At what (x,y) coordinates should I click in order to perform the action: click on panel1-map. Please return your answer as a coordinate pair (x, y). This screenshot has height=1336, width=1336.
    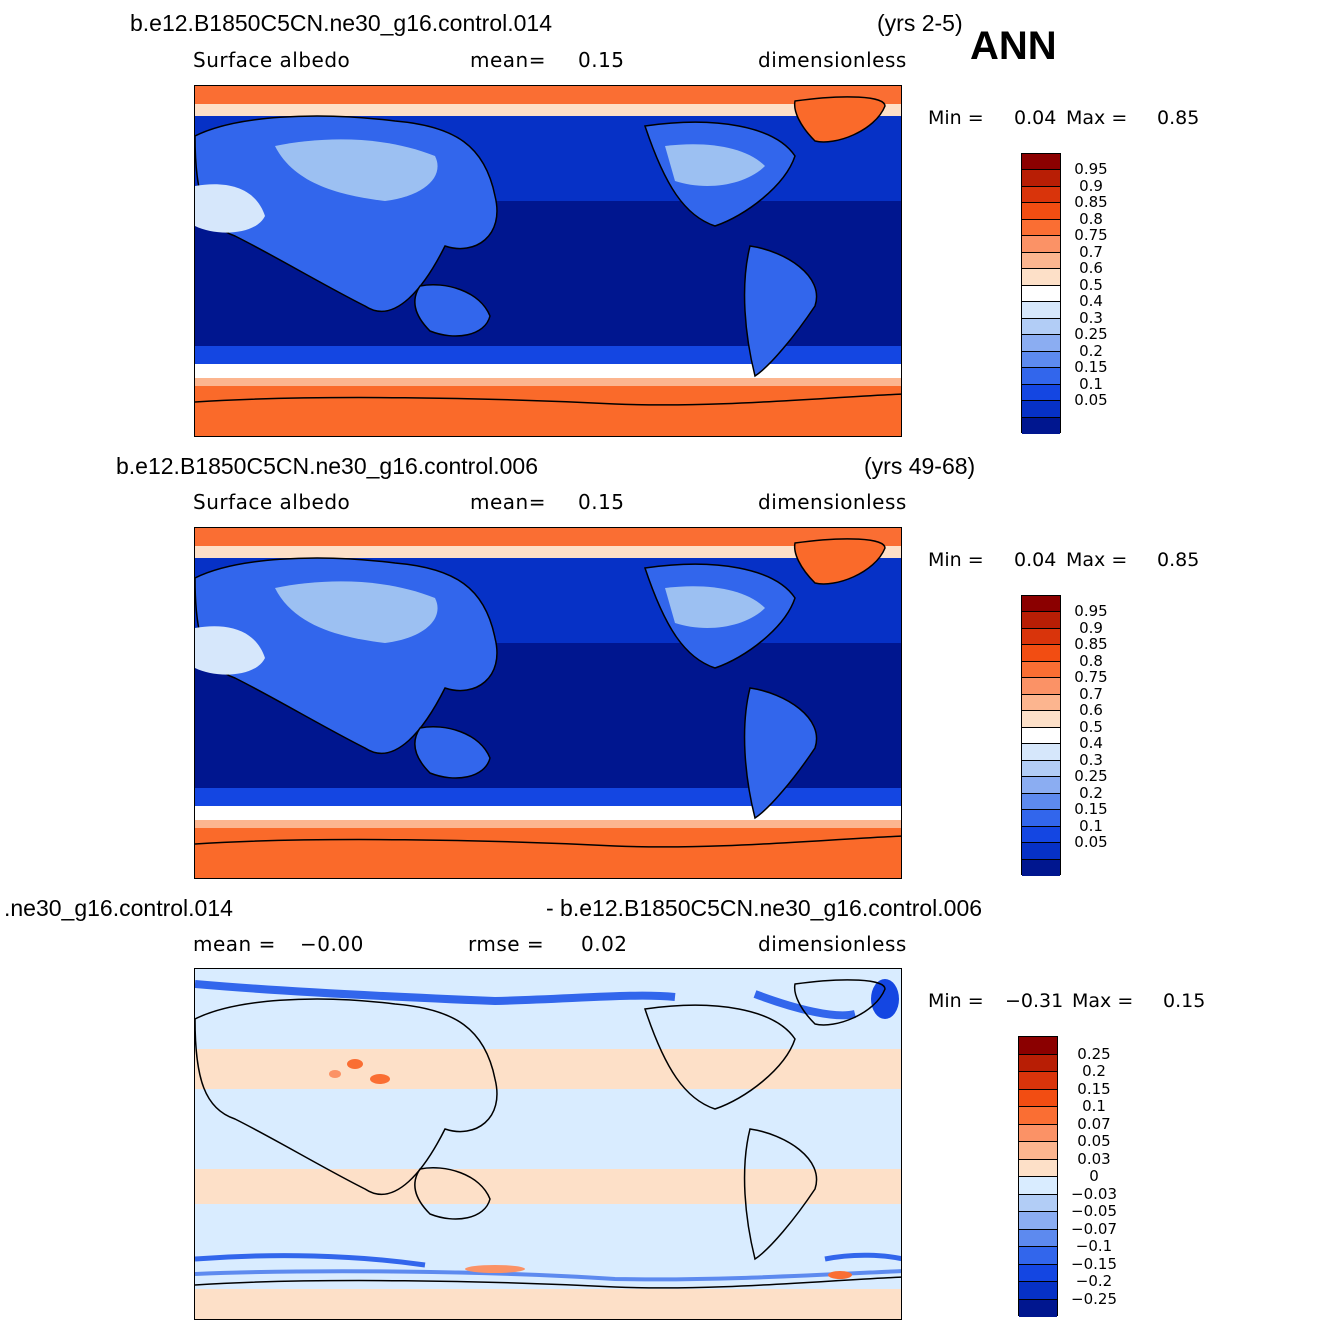
    Looking at the image, I should click on (548, 261).